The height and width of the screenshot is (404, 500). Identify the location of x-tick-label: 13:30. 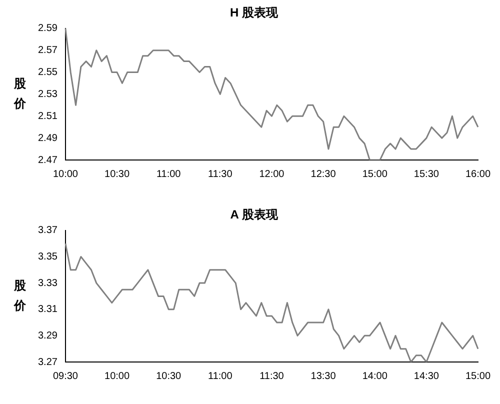
(323, 376).